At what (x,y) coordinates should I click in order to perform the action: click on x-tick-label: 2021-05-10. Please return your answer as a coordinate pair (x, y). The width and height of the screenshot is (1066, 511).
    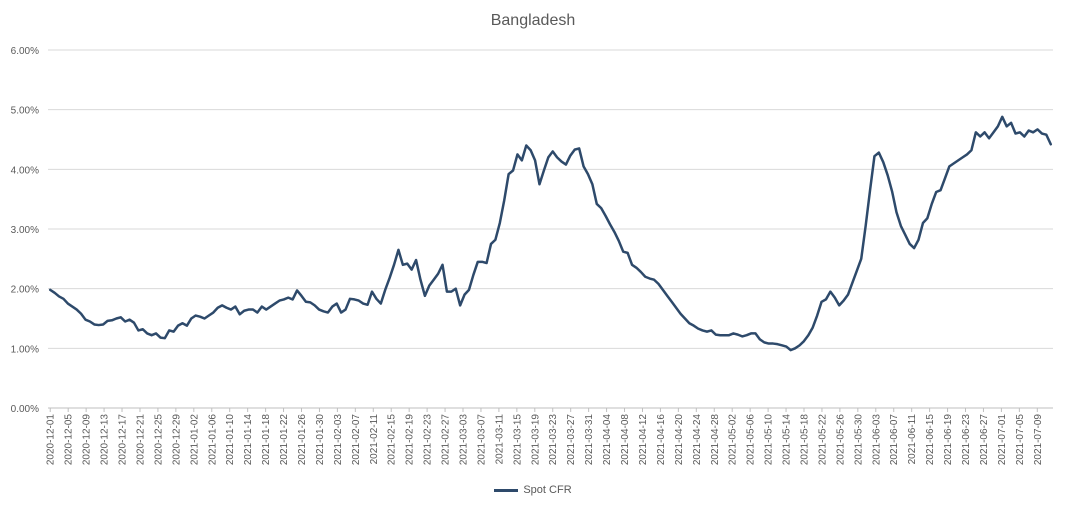
    Looking at the image, I should click on (769, 440).